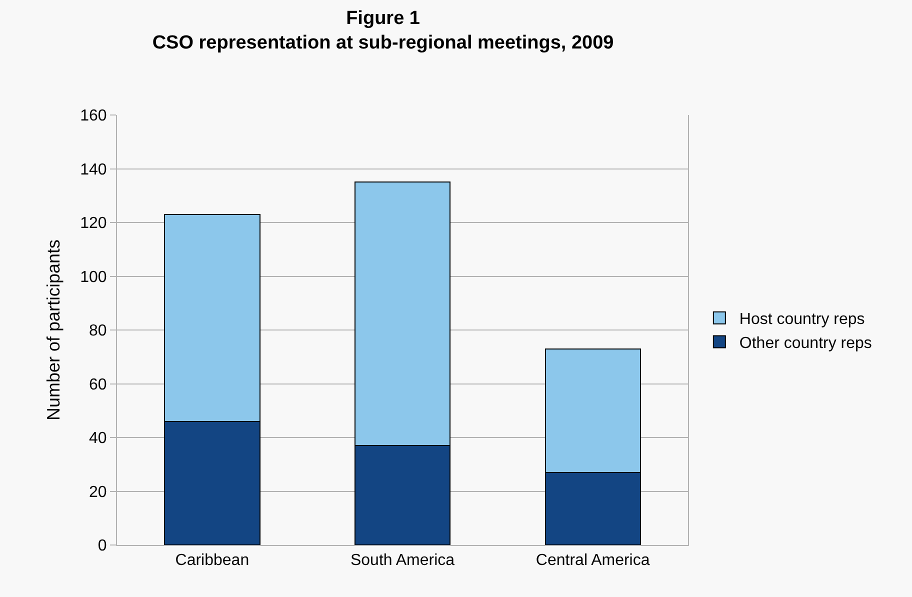 This screenshot has height=597, width=912. Describe the element at coordinates (98, 331) in the screenshot. I see `y-tick-label: 80` at that location.